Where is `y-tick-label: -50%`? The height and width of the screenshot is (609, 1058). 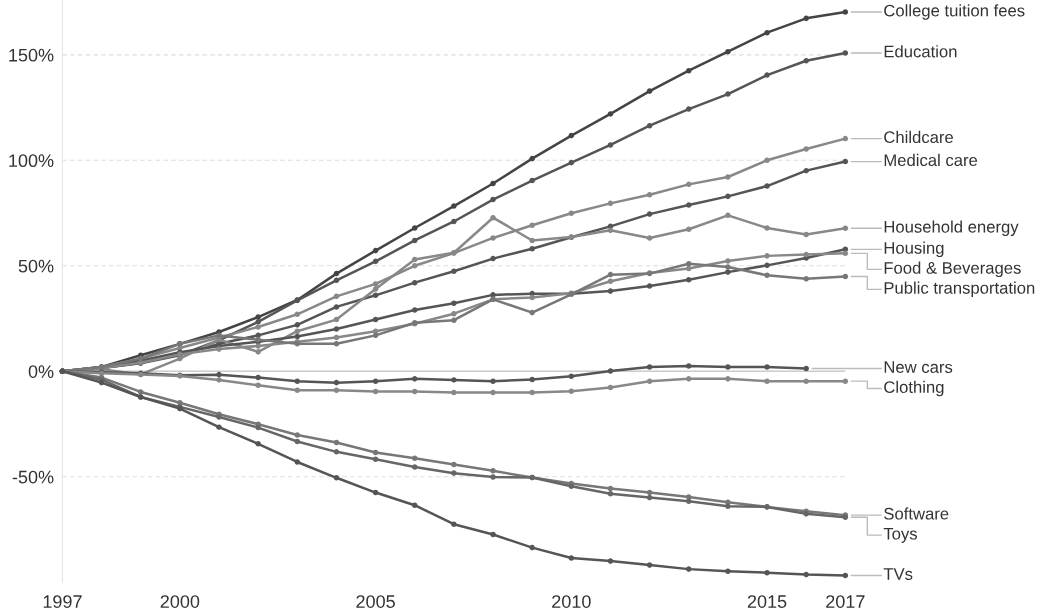 y-tick-label: -50% is located at coordinates (33, 477).